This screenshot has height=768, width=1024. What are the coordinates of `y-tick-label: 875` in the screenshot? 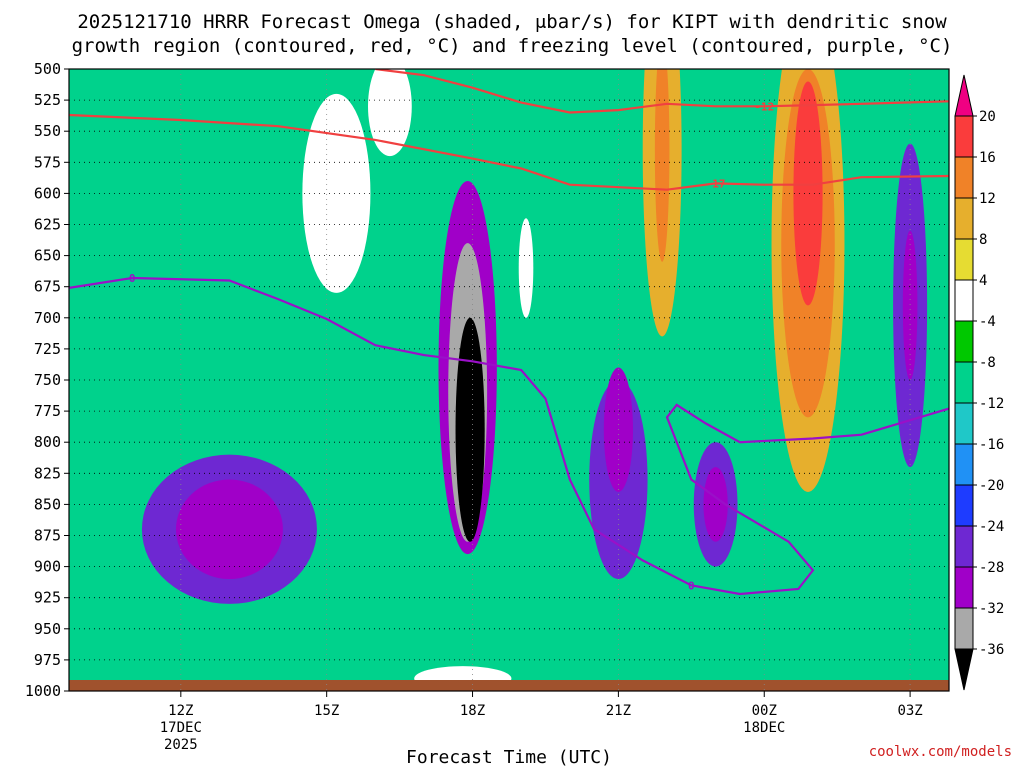 It's located at (47, 536).